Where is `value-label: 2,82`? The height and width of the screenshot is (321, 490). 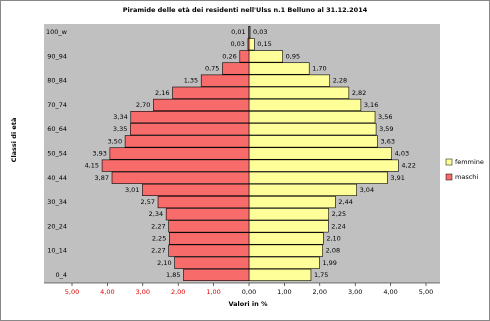 value-label: 2,82 is located at coordinates (359, 93).